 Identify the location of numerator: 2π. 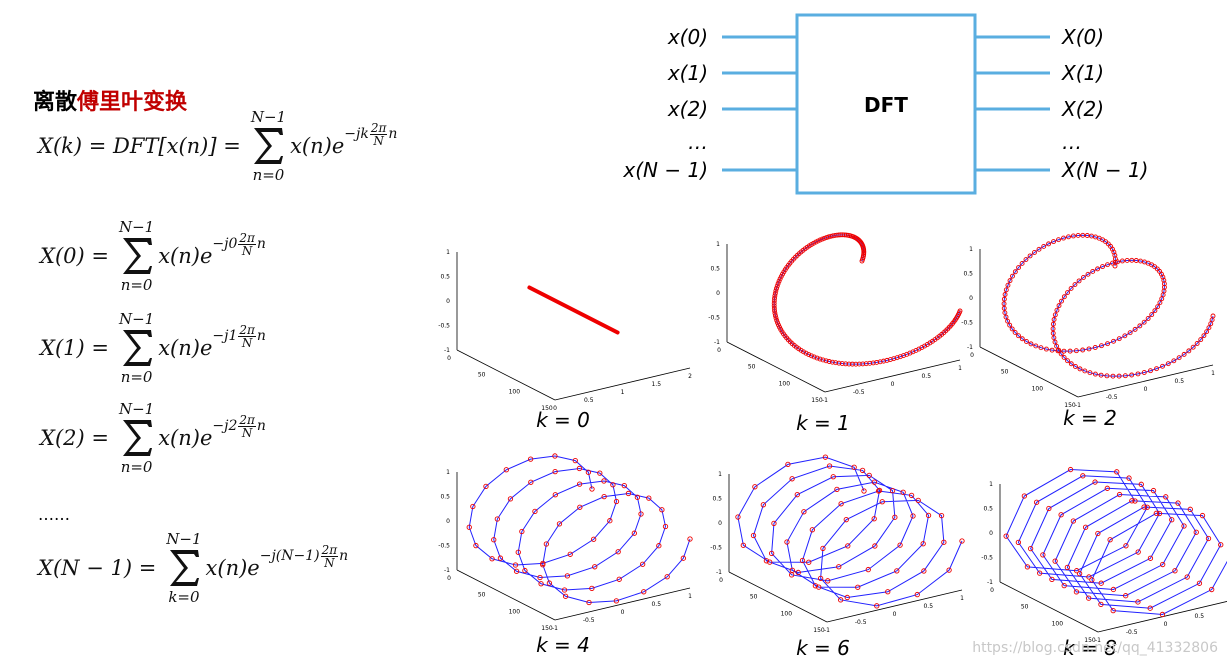
(247, 419).